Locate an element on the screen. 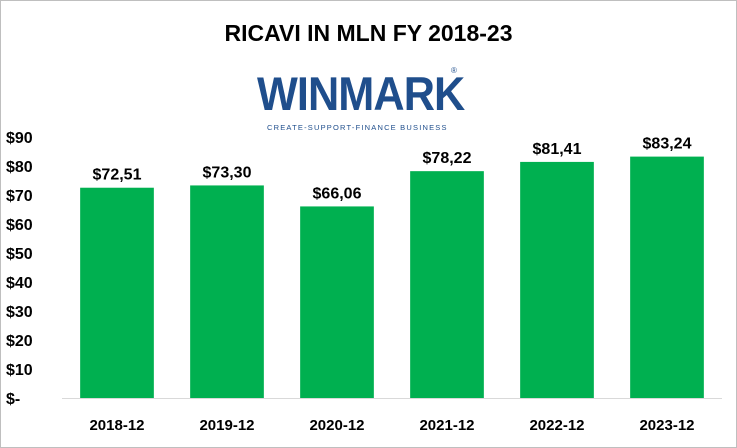 Image resolution: width=737 pixels, height=448 pixels. y-tick-label: $70 is located at coordinates (19, 196).